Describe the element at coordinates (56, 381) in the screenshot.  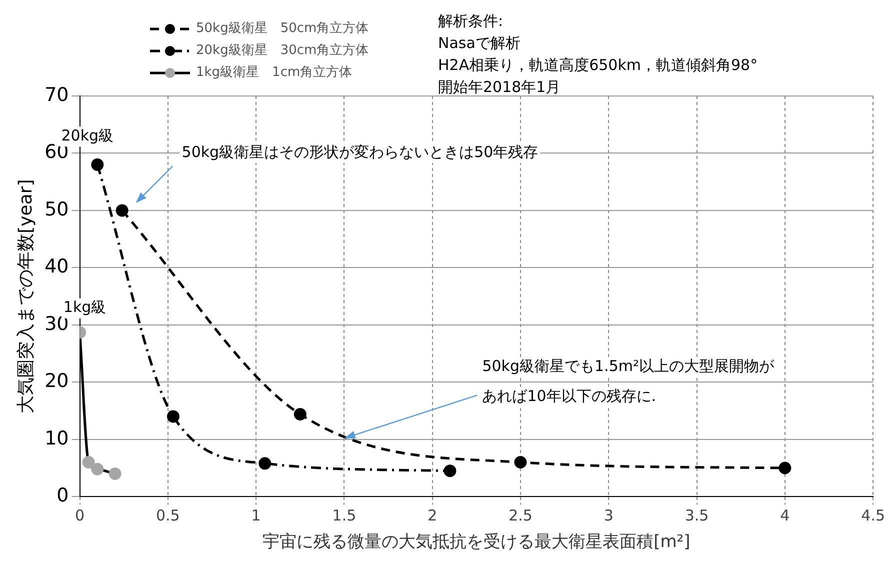
I see `y-tick-label: 20` at that location.